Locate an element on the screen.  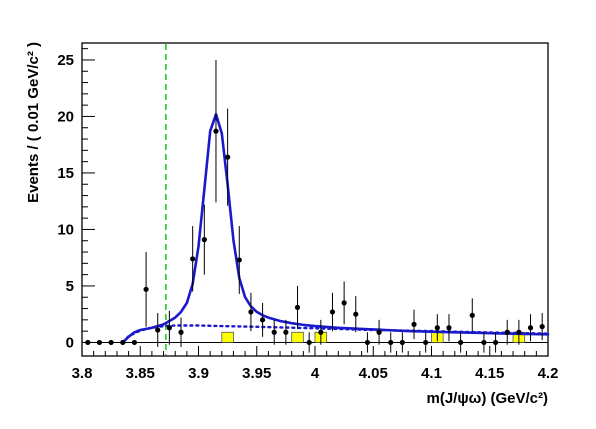
x-tick-label: 3.85 is located at coordinates (140, 373).